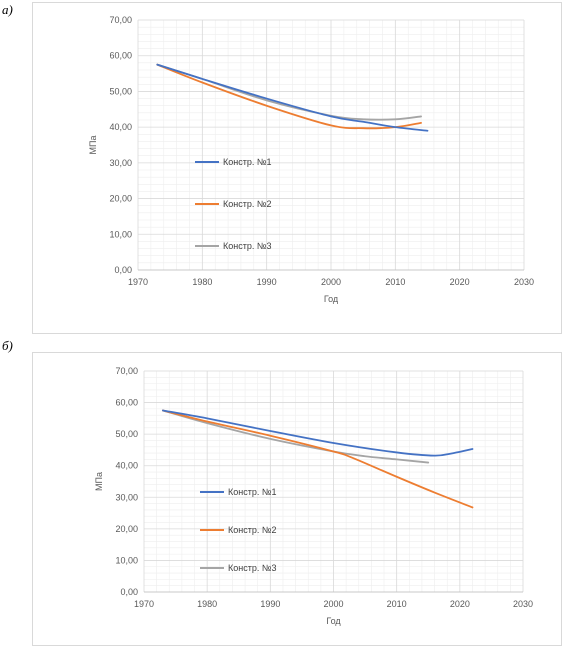 The width and height of the screenshot is (565, 648). Describe the element at coordinates (7, 9) in the screenshot. I see `panel-label-a: а)` at that location.